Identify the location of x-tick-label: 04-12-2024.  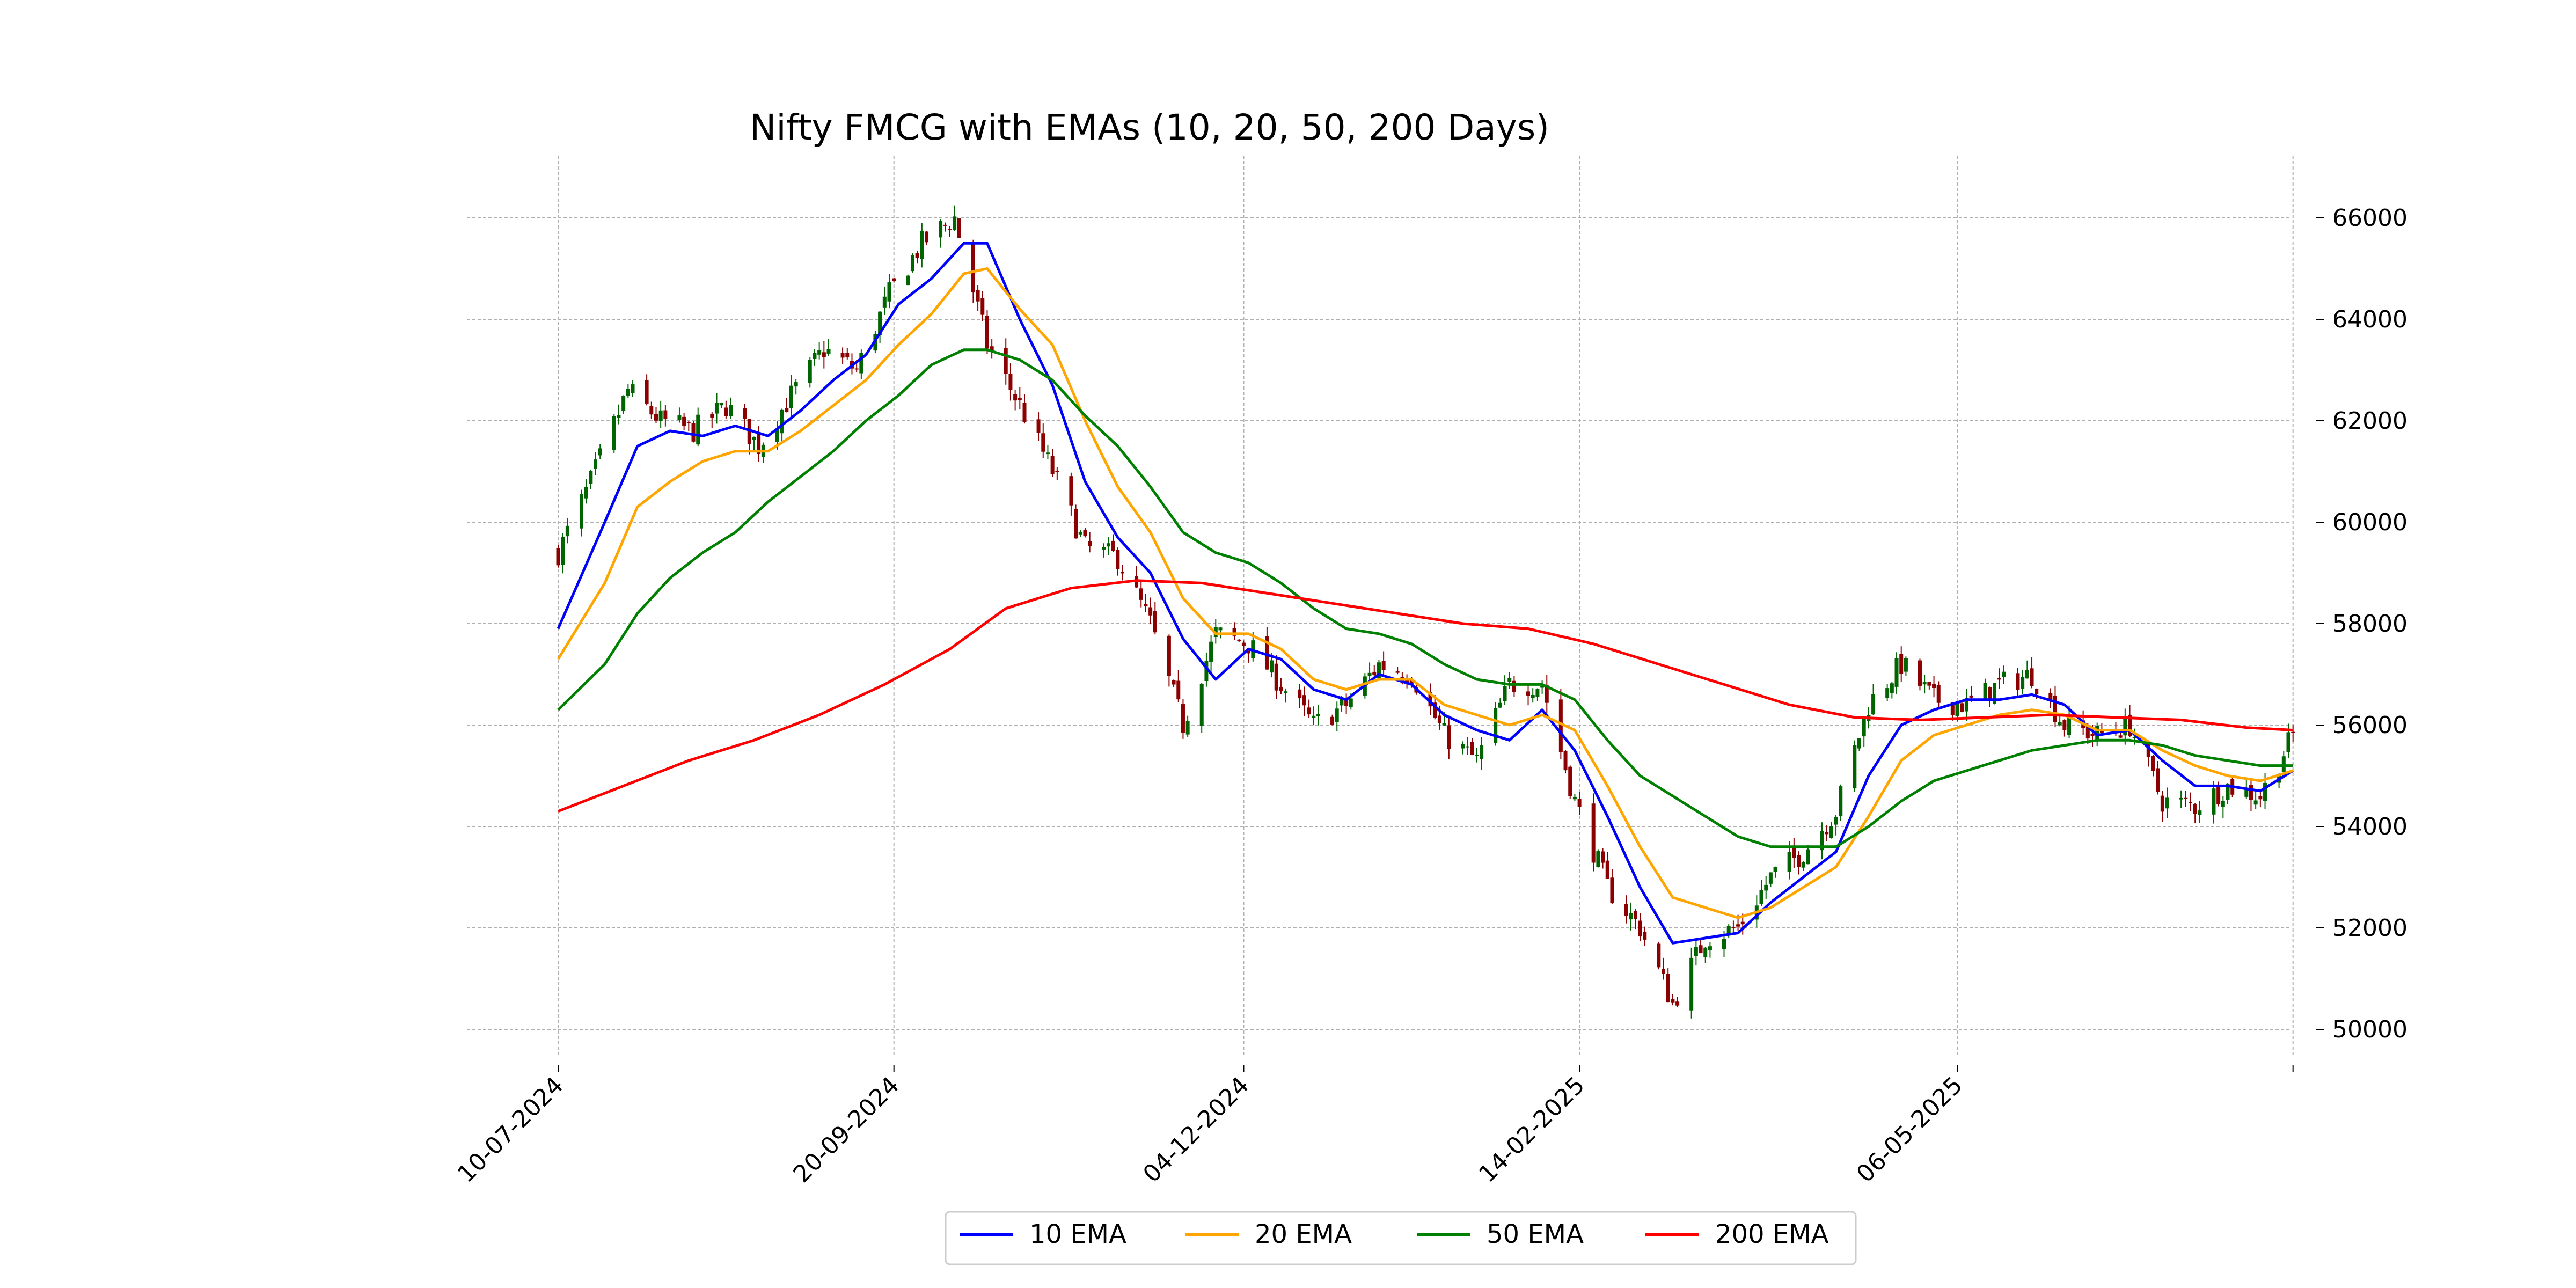
(1196, 1130).